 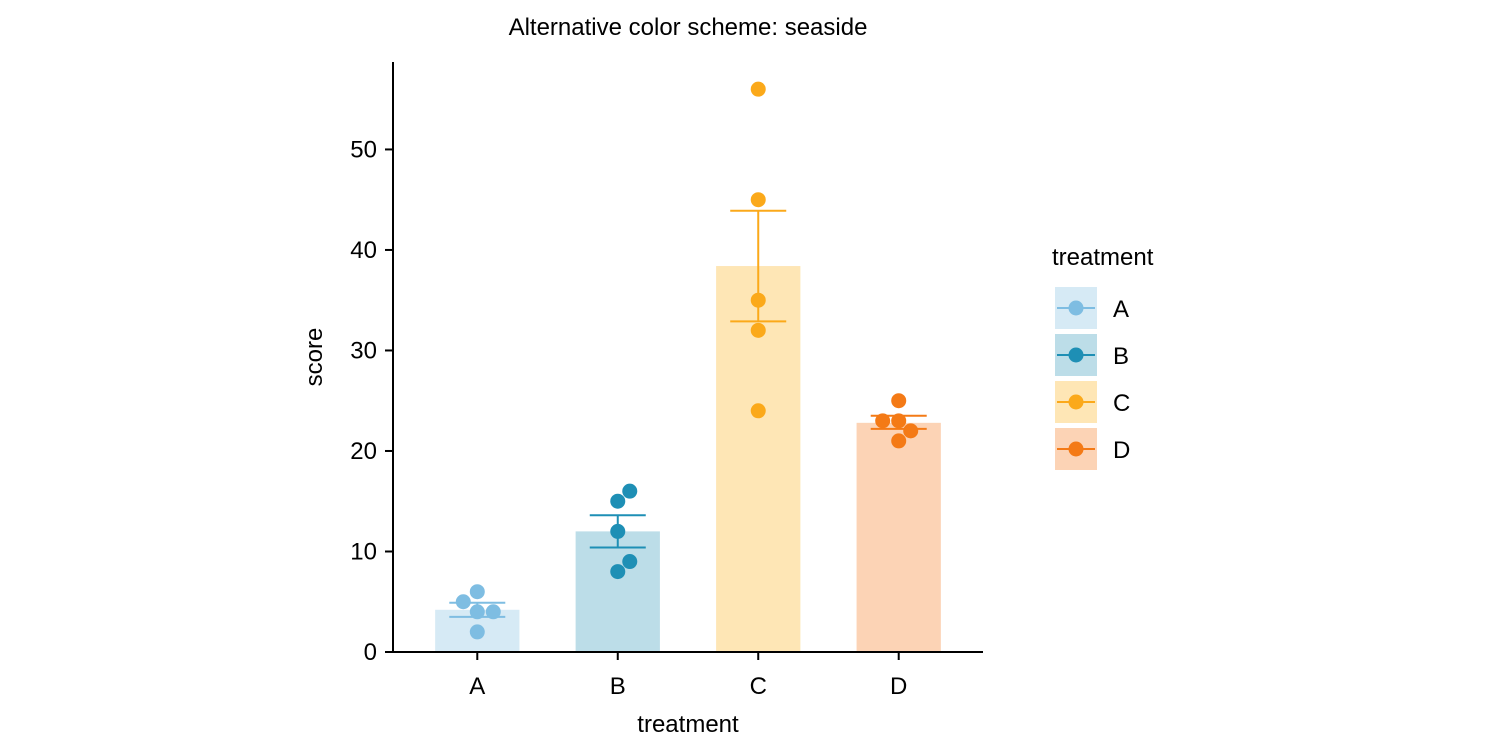 What do you see at coordinates (363, 250) in the screenshot?
I see `y-tick-label: 40` at bounding box center [363, 250].